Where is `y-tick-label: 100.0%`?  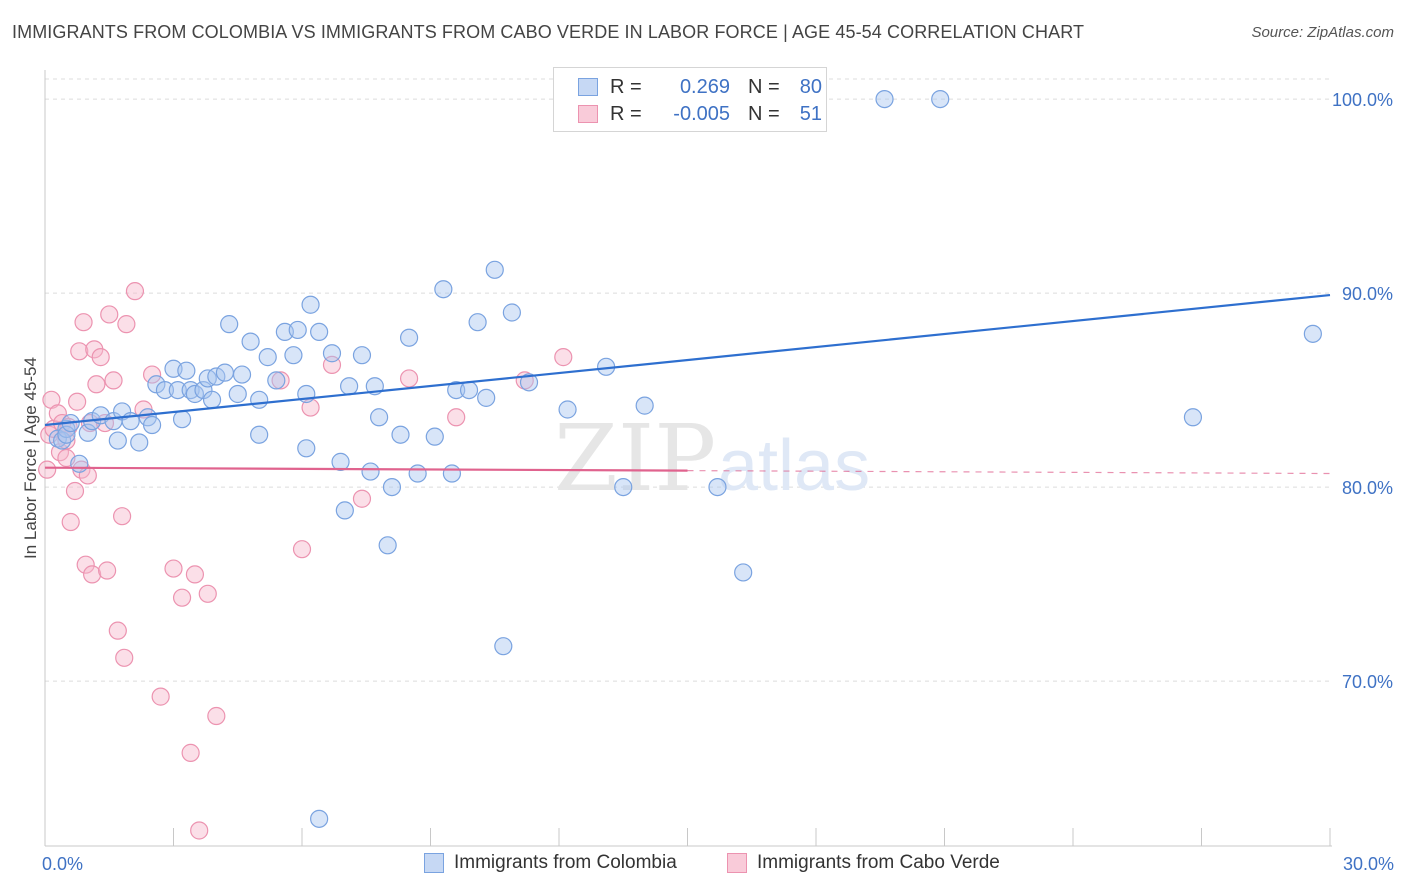
y-tick-label: 100.0% is located at coordinates (1362, 100).